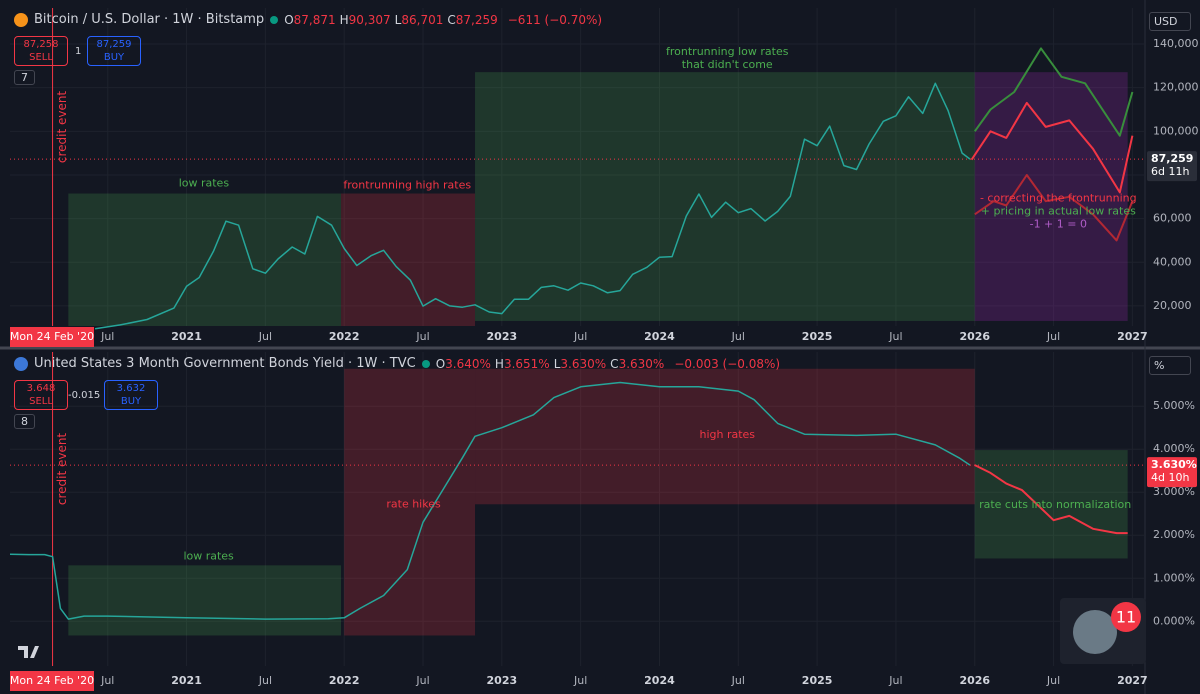 This screenshot has width=1200, height=694. I want to click on spread: 1, so click(78, 51).